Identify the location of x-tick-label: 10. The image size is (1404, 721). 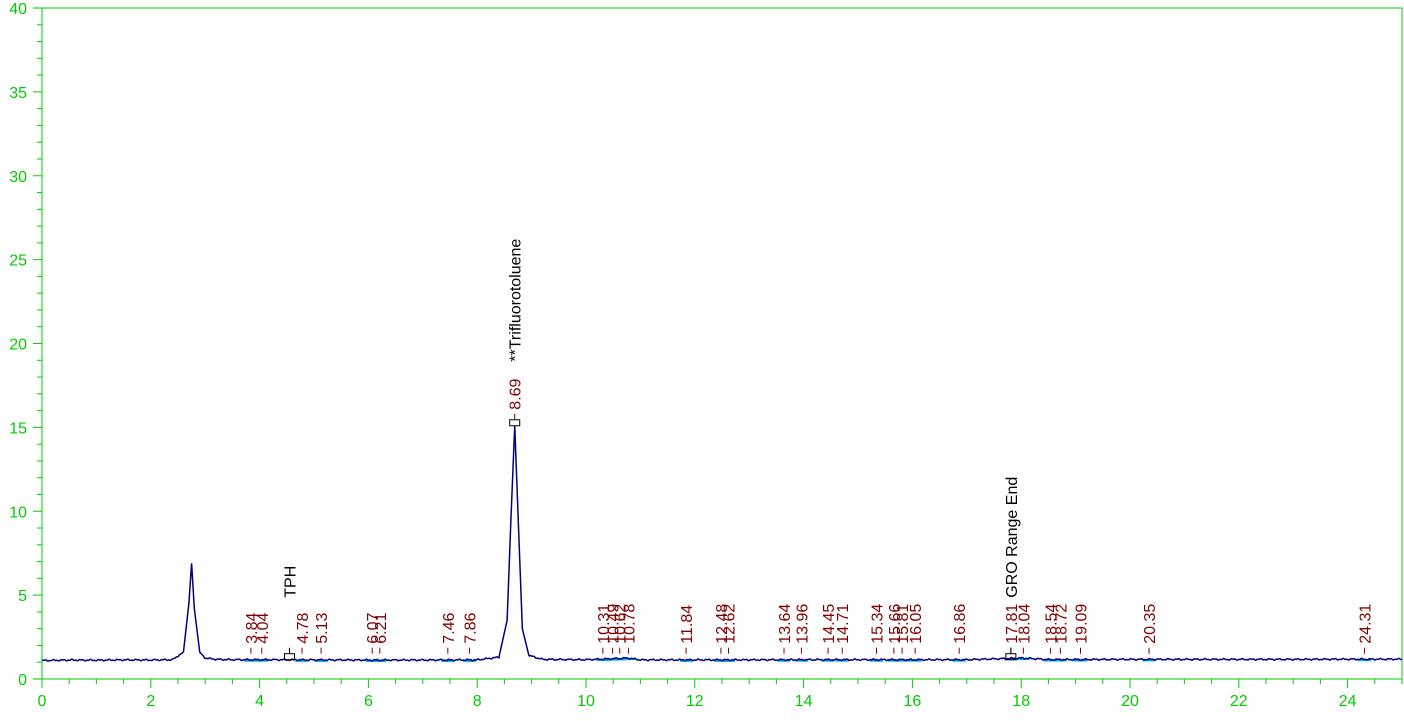
(586, 701).